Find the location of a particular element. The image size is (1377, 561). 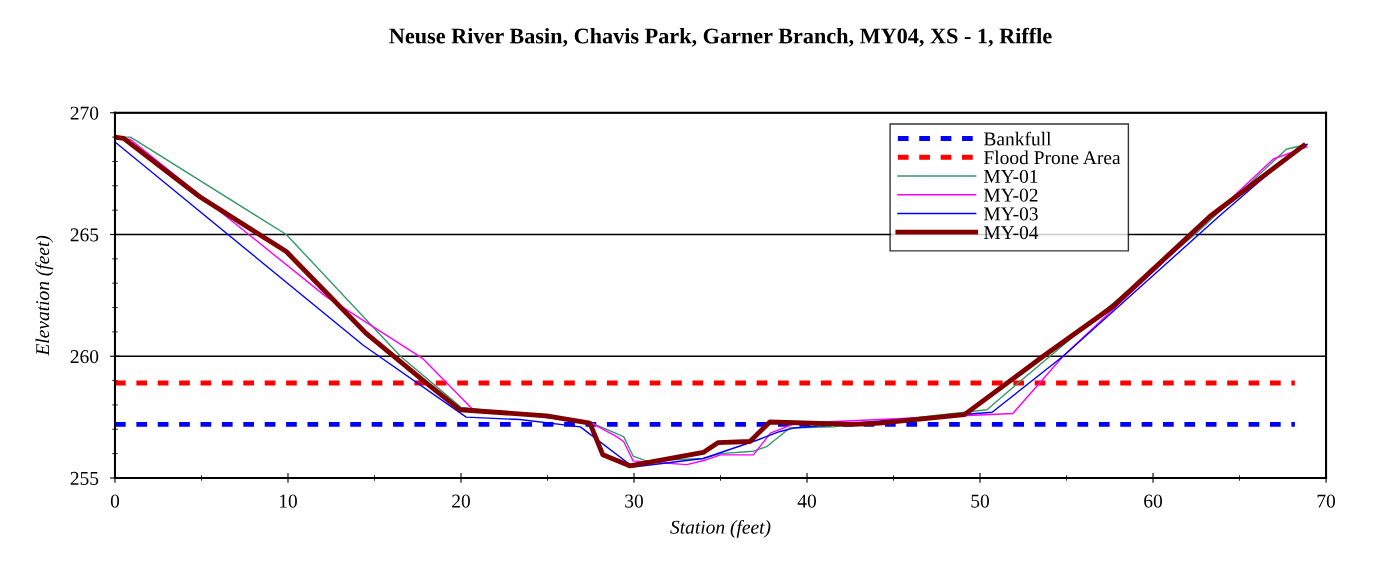

x-tick-label: 40 is located at coordinates (806, 501).